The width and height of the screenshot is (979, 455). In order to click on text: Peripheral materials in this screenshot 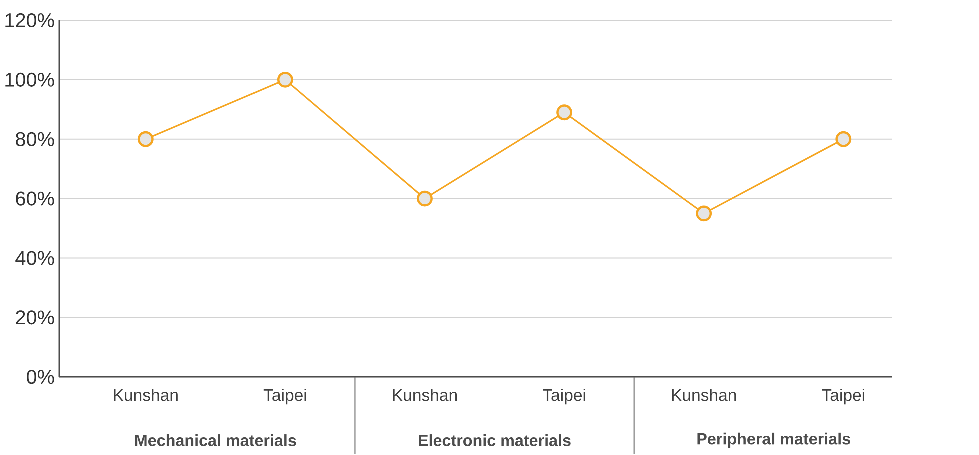, I will do `click(774, 440)`.